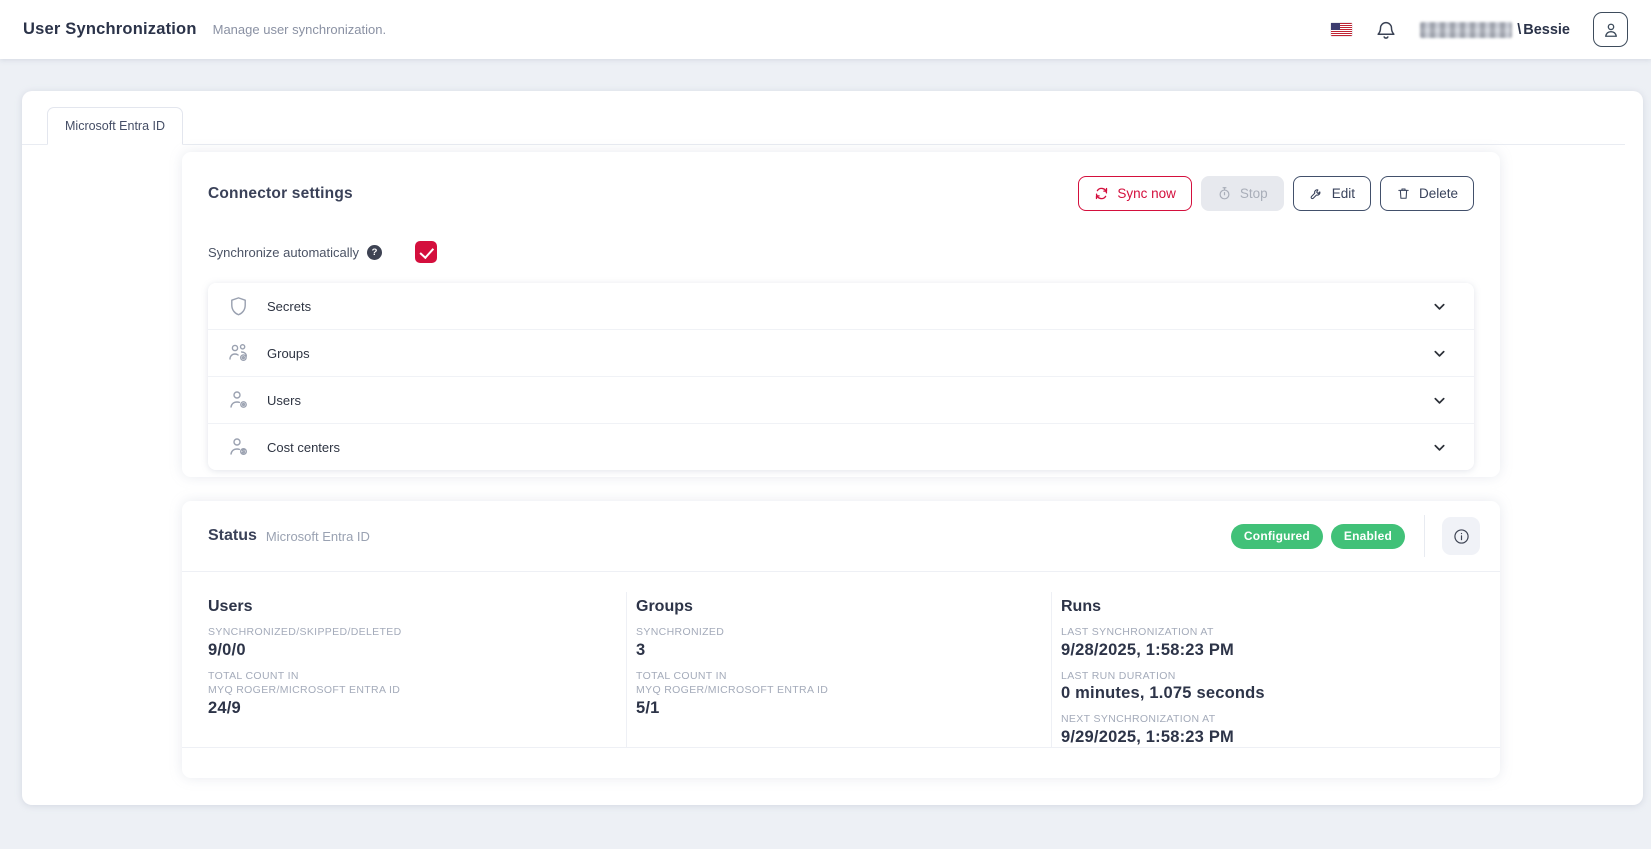 The height and width of the screenshot is (849, 1651). I want to click on connector-settings-title: Connector settings, so click(280, 193).